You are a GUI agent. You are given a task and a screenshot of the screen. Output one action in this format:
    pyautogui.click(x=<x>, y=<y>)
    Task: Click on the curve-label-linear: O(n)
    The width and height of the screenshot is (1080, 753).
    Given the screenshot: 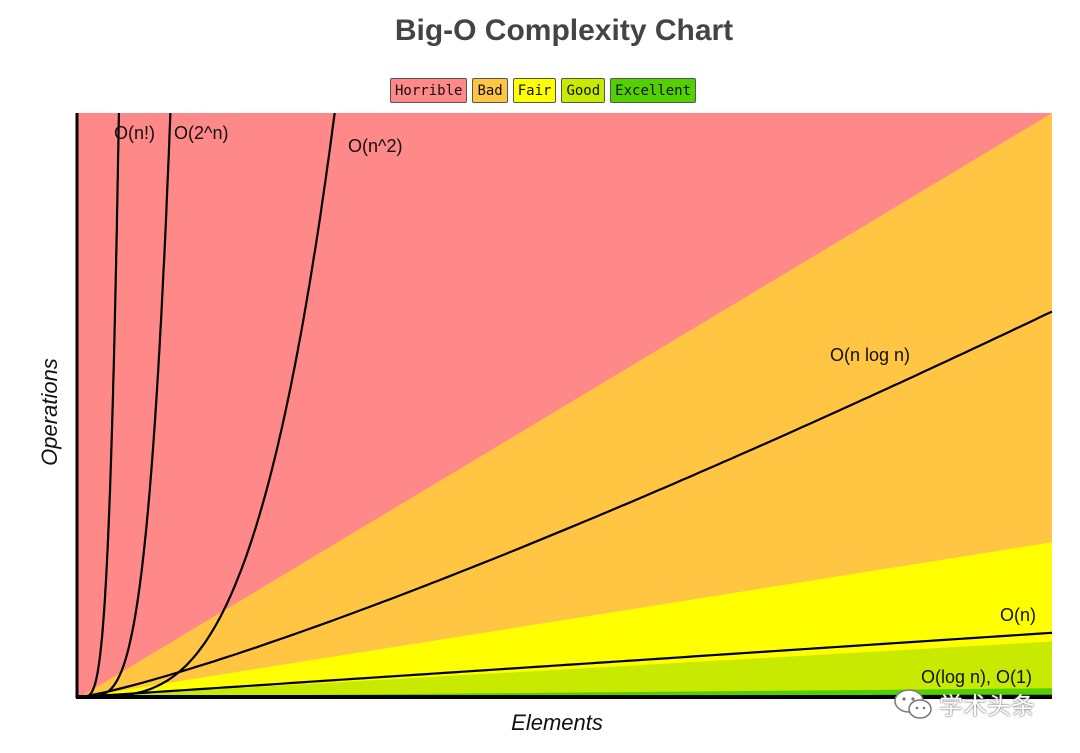 What is the action you would take?
    pyautogui.click(x=1018, y=615)
    